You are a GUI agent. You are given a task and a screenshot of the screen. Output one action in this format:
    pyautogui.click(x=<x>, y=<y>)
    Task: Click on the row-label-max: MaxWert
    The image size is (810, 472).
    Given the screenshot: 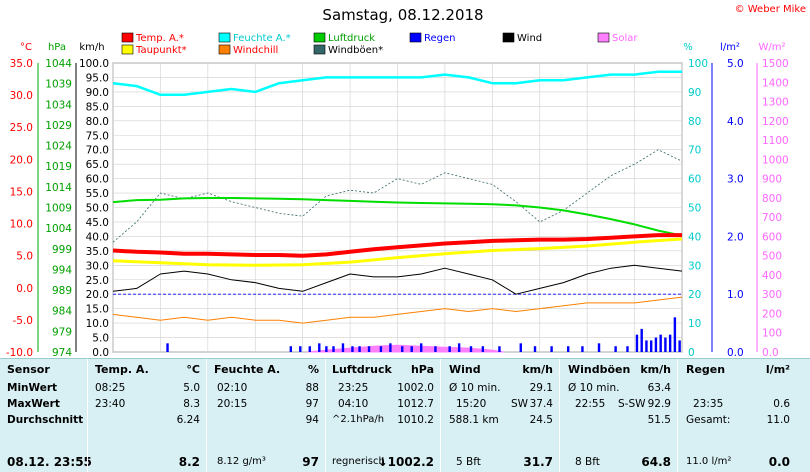 What is the action you would take?
    pyautogui.click(x=33, y=404)
    